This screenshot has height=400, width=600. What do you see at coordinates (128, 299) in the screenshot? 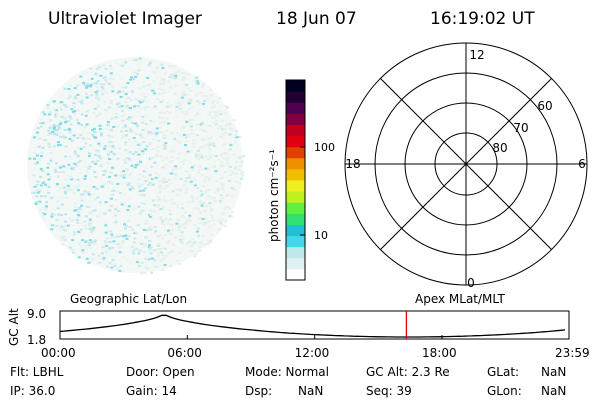
I see `timeline-left-label: Geographic Lat/Lon` at bounding box center [128, 299].